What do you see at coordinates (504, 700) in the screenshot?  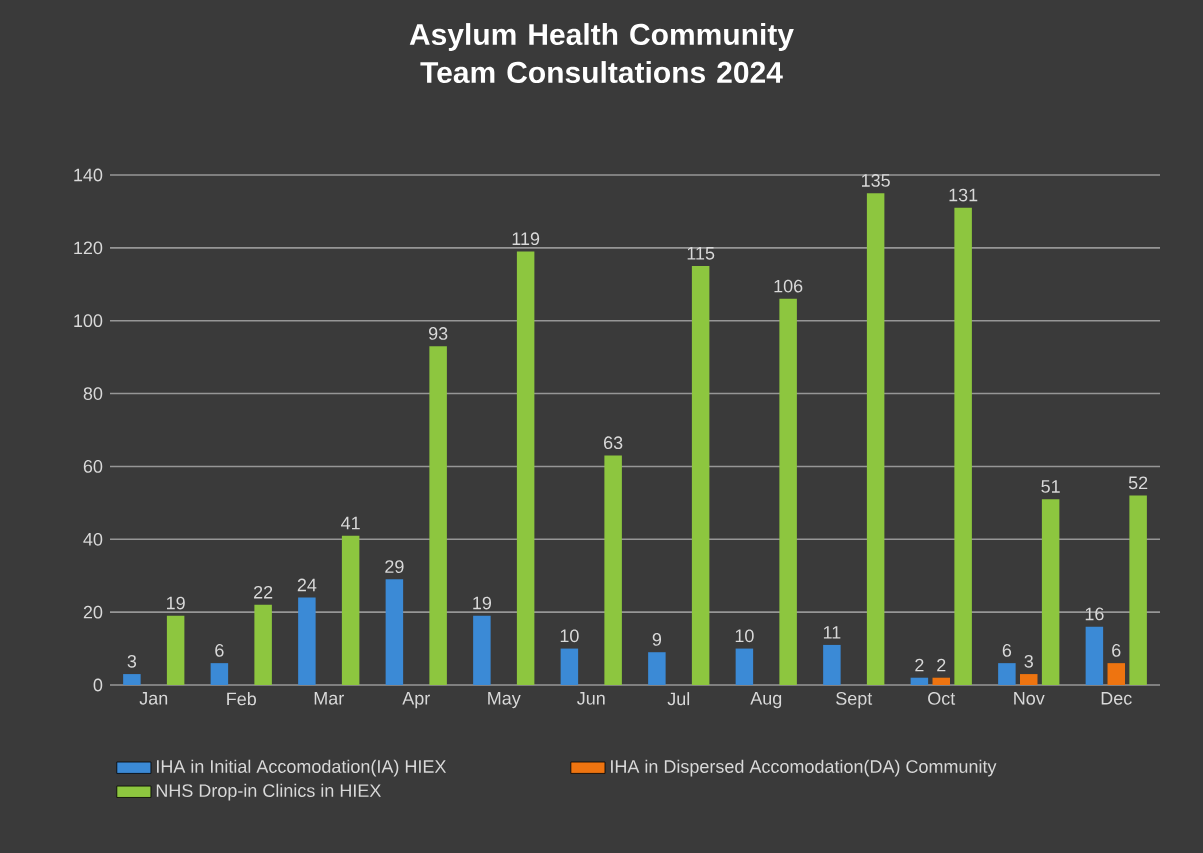 I see `x-tick-label: May` at bounding box center [504, 700].